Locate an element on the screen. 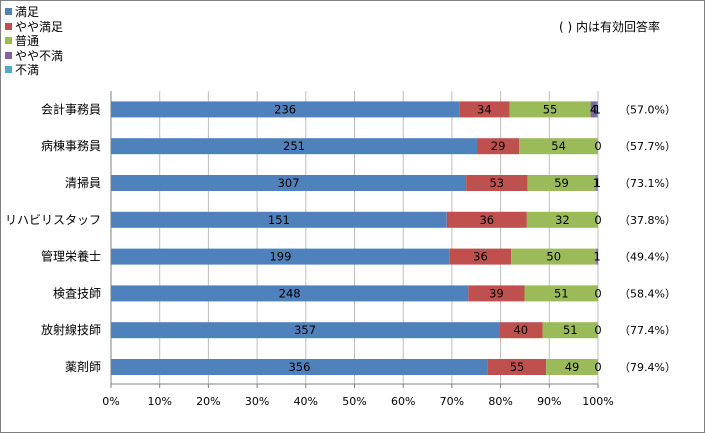 This screenshot has width=705, height=433. data-label: 199 is located at coordinates (280, 257).